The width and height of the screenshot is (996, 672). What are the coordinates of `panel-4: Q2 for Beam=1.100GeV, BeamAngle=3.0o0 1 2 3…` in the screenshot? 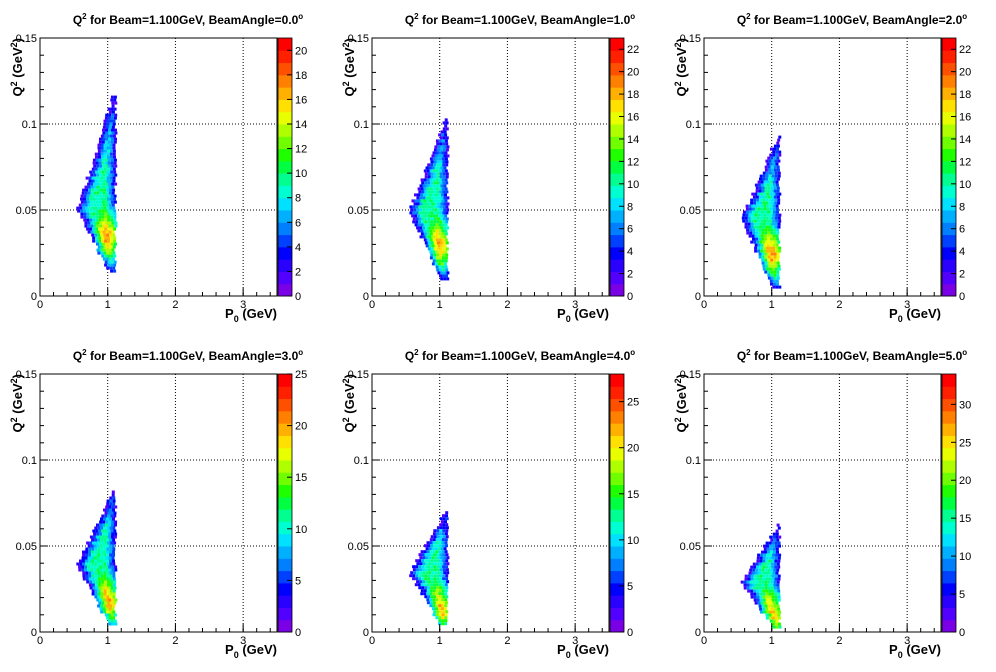 It's located at (158, 504).